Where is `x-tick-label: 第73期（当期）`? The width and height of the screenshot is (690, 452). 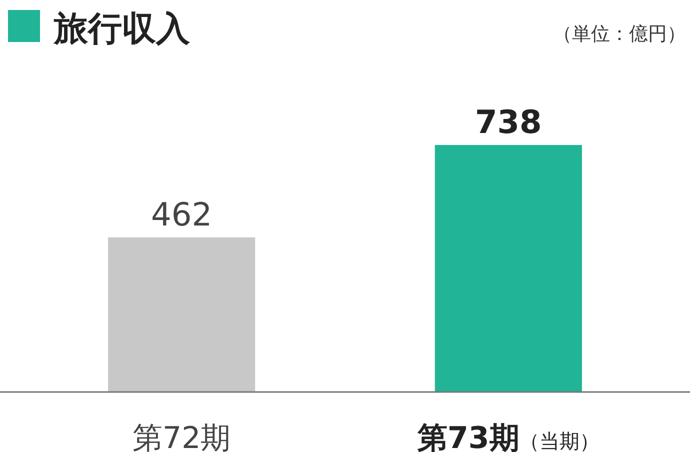 x-tick-label: 第73期（当期） is located at coordinates (508, 436).